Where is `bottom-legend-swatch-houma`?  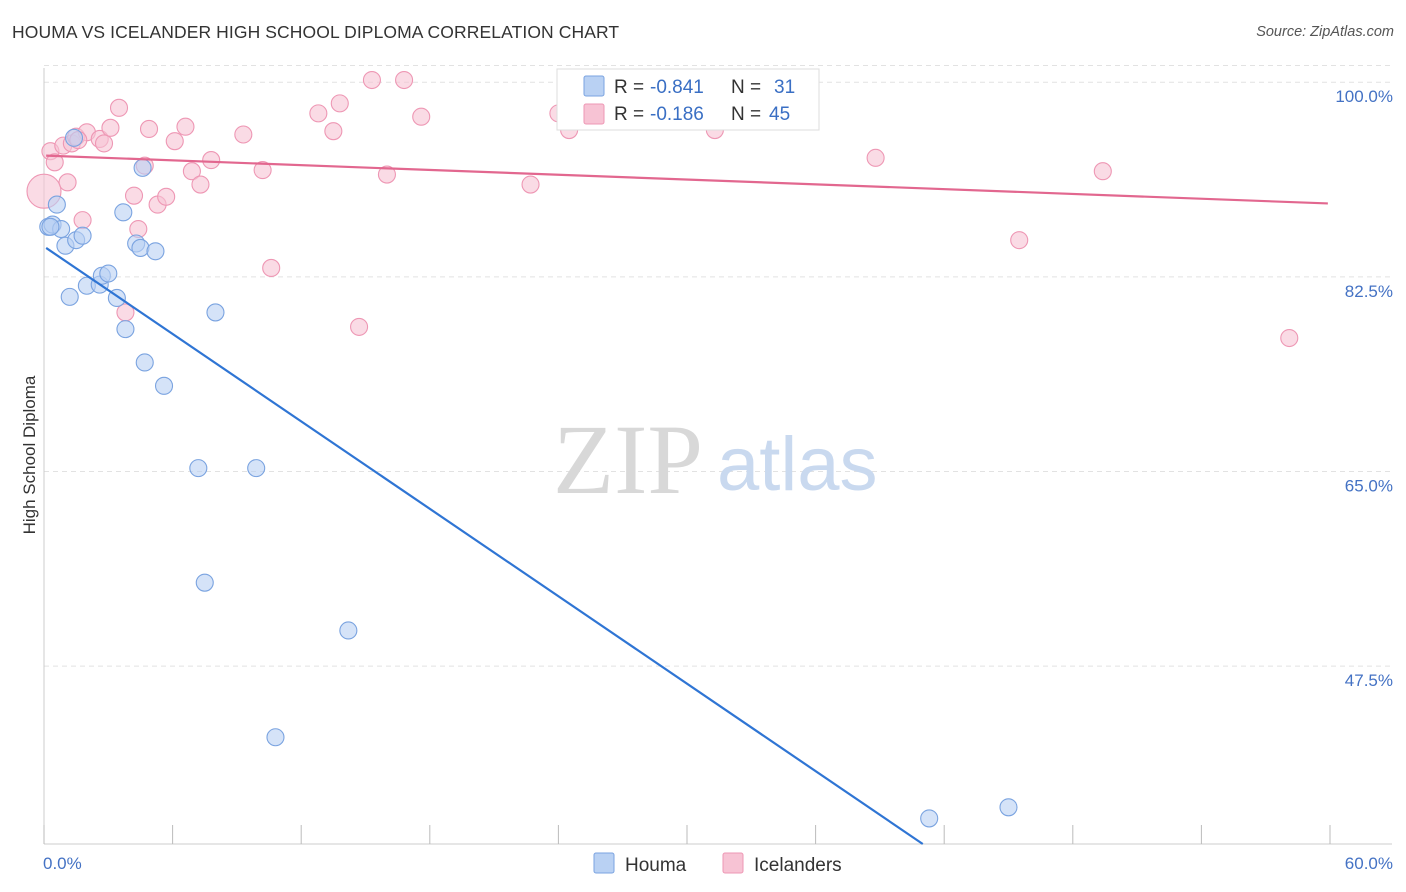 bottom-legend-swatch-houma is located at coordinates (604, 863).